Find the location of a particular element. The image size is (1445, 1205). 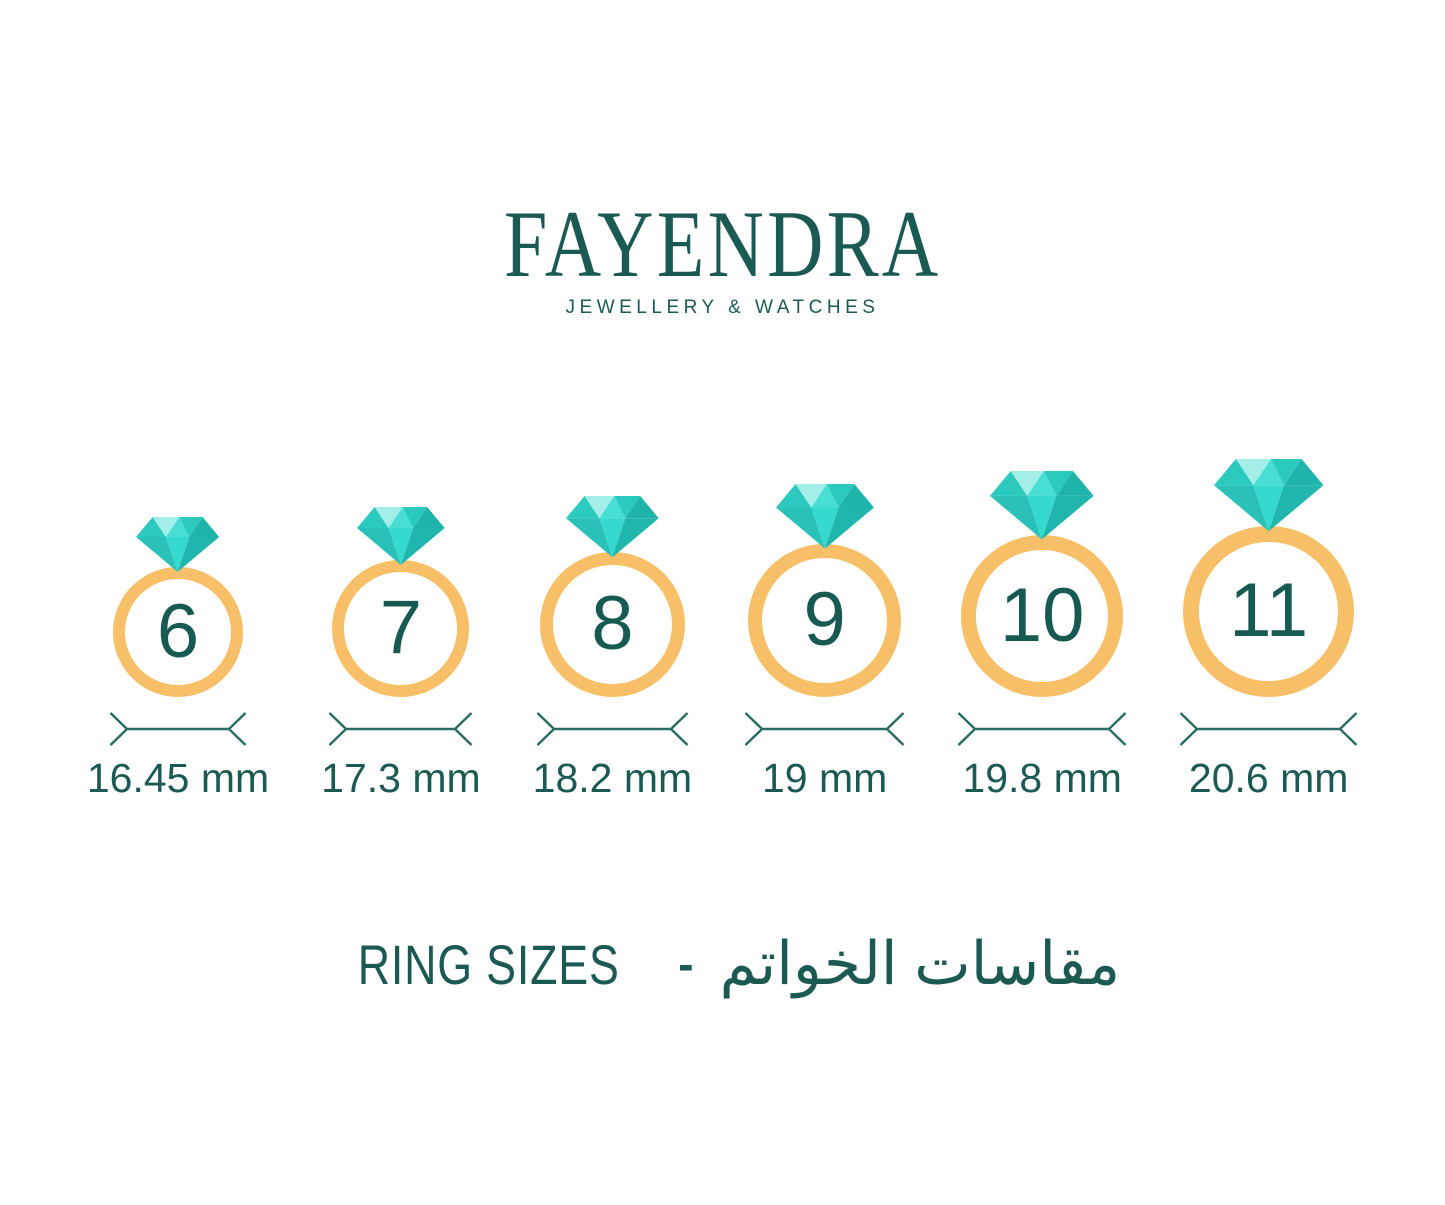

chart-title: RING SIZES - مقاسات الخواتم is located at coordinates (722, 964).